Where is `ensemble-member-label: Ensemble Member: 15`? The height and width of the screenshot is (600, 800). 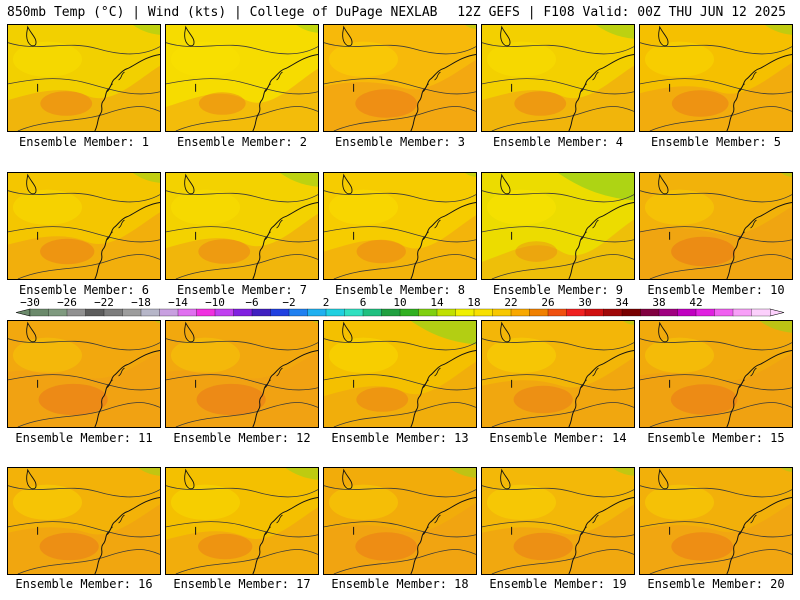 ensemble-member-label: Ensemble Member: 15 is located at coordinates (716, 438).